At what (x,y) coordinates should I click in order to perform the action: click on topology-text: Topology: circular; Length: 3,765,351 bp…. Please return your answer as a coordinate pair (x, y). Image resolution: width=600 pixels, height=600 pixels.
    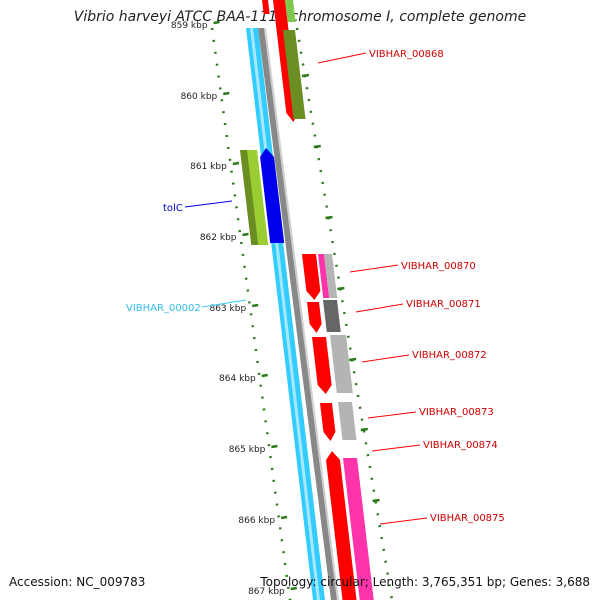
    Looking at the image, I should click on (425, 582).